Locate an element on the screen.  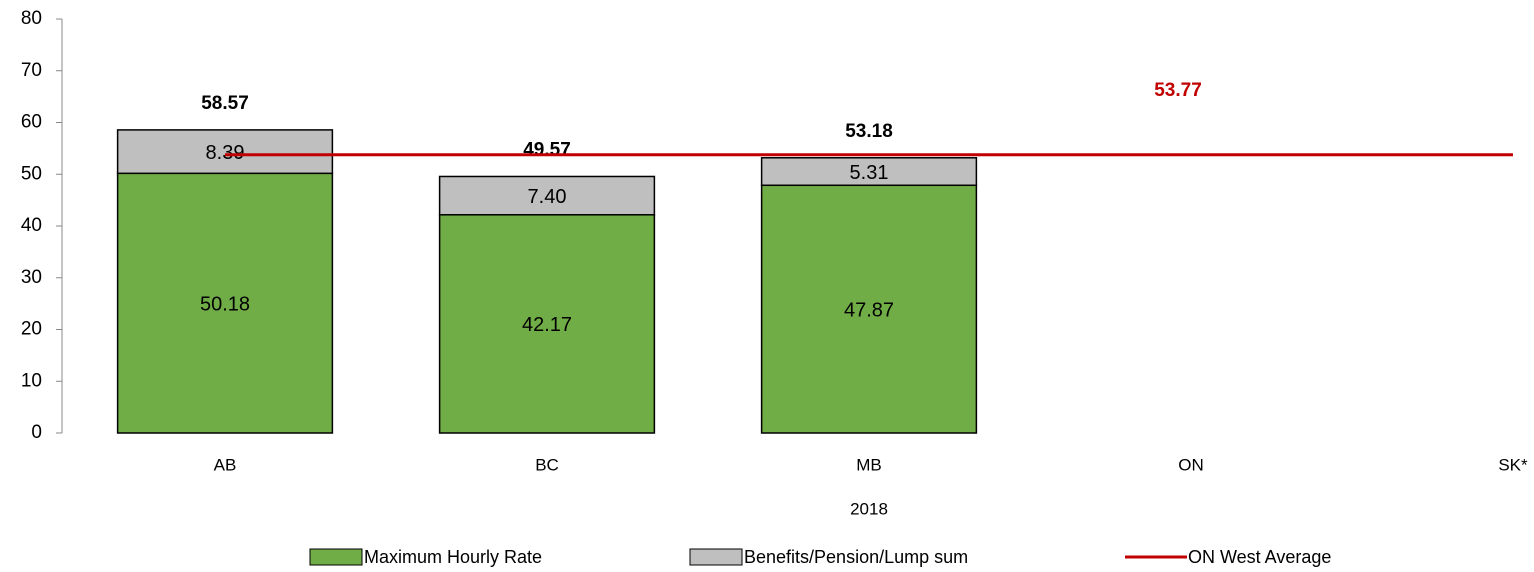
data-label: 7.40 is located at coordinates (547, 197).